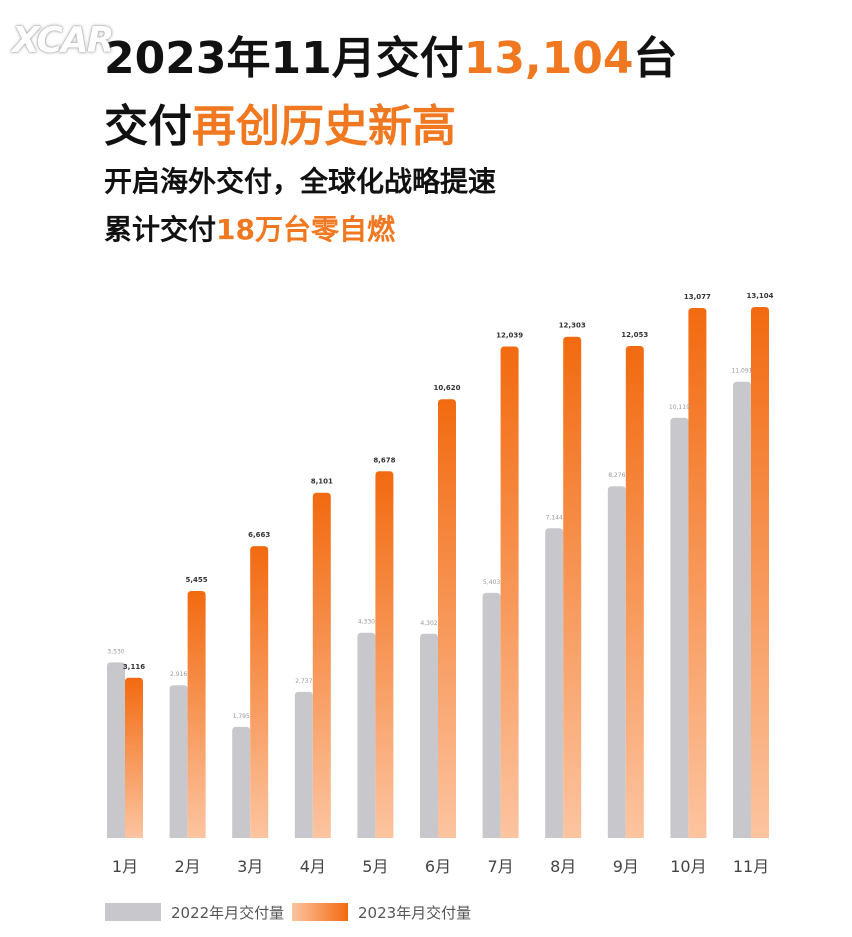 The height and width of the screenshot is (937, 852). I want to click on data-label-2023: 8,678, so click(384, 460).